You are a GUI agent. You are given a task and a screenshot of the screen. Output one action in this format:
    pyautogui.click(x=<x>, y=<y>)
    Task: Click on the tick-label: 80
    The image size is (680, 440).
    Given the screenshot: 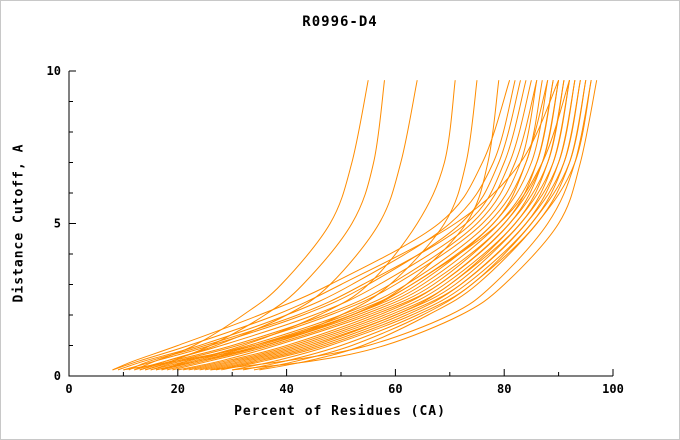 What is the action you would take?
    pyautogui.click(x=504, y=389)
    